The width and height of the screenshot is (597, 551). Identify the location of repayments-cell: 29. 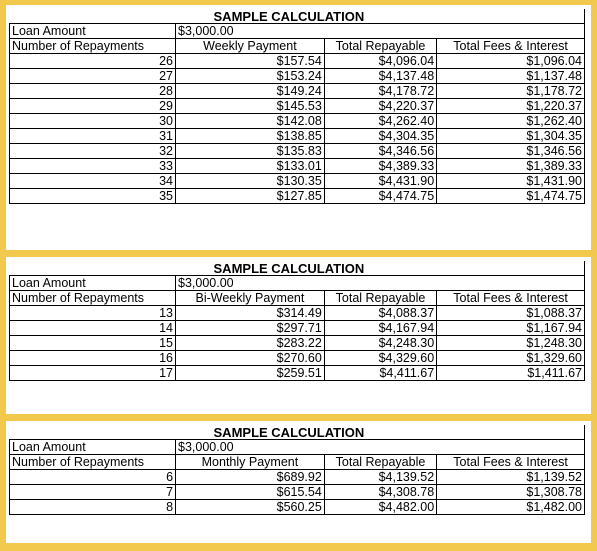
(92, 106).